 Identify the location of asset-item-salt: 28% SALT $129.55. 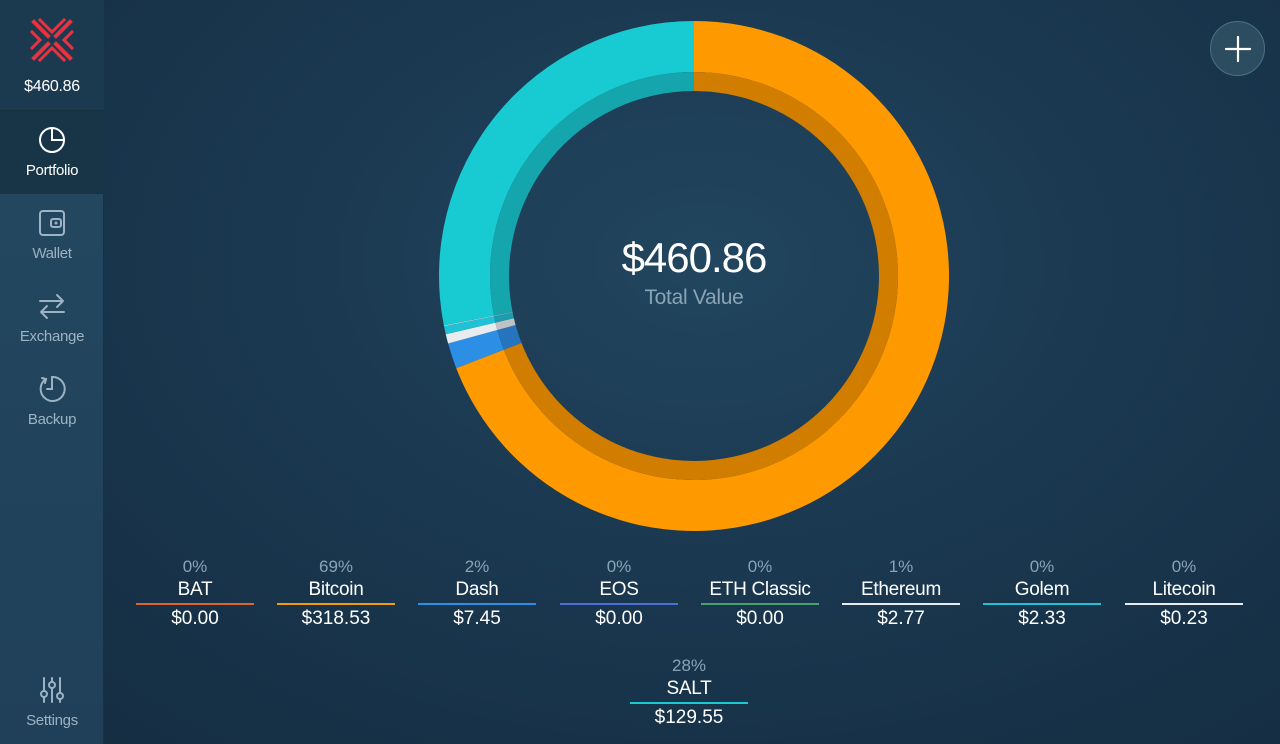
(689, 692).